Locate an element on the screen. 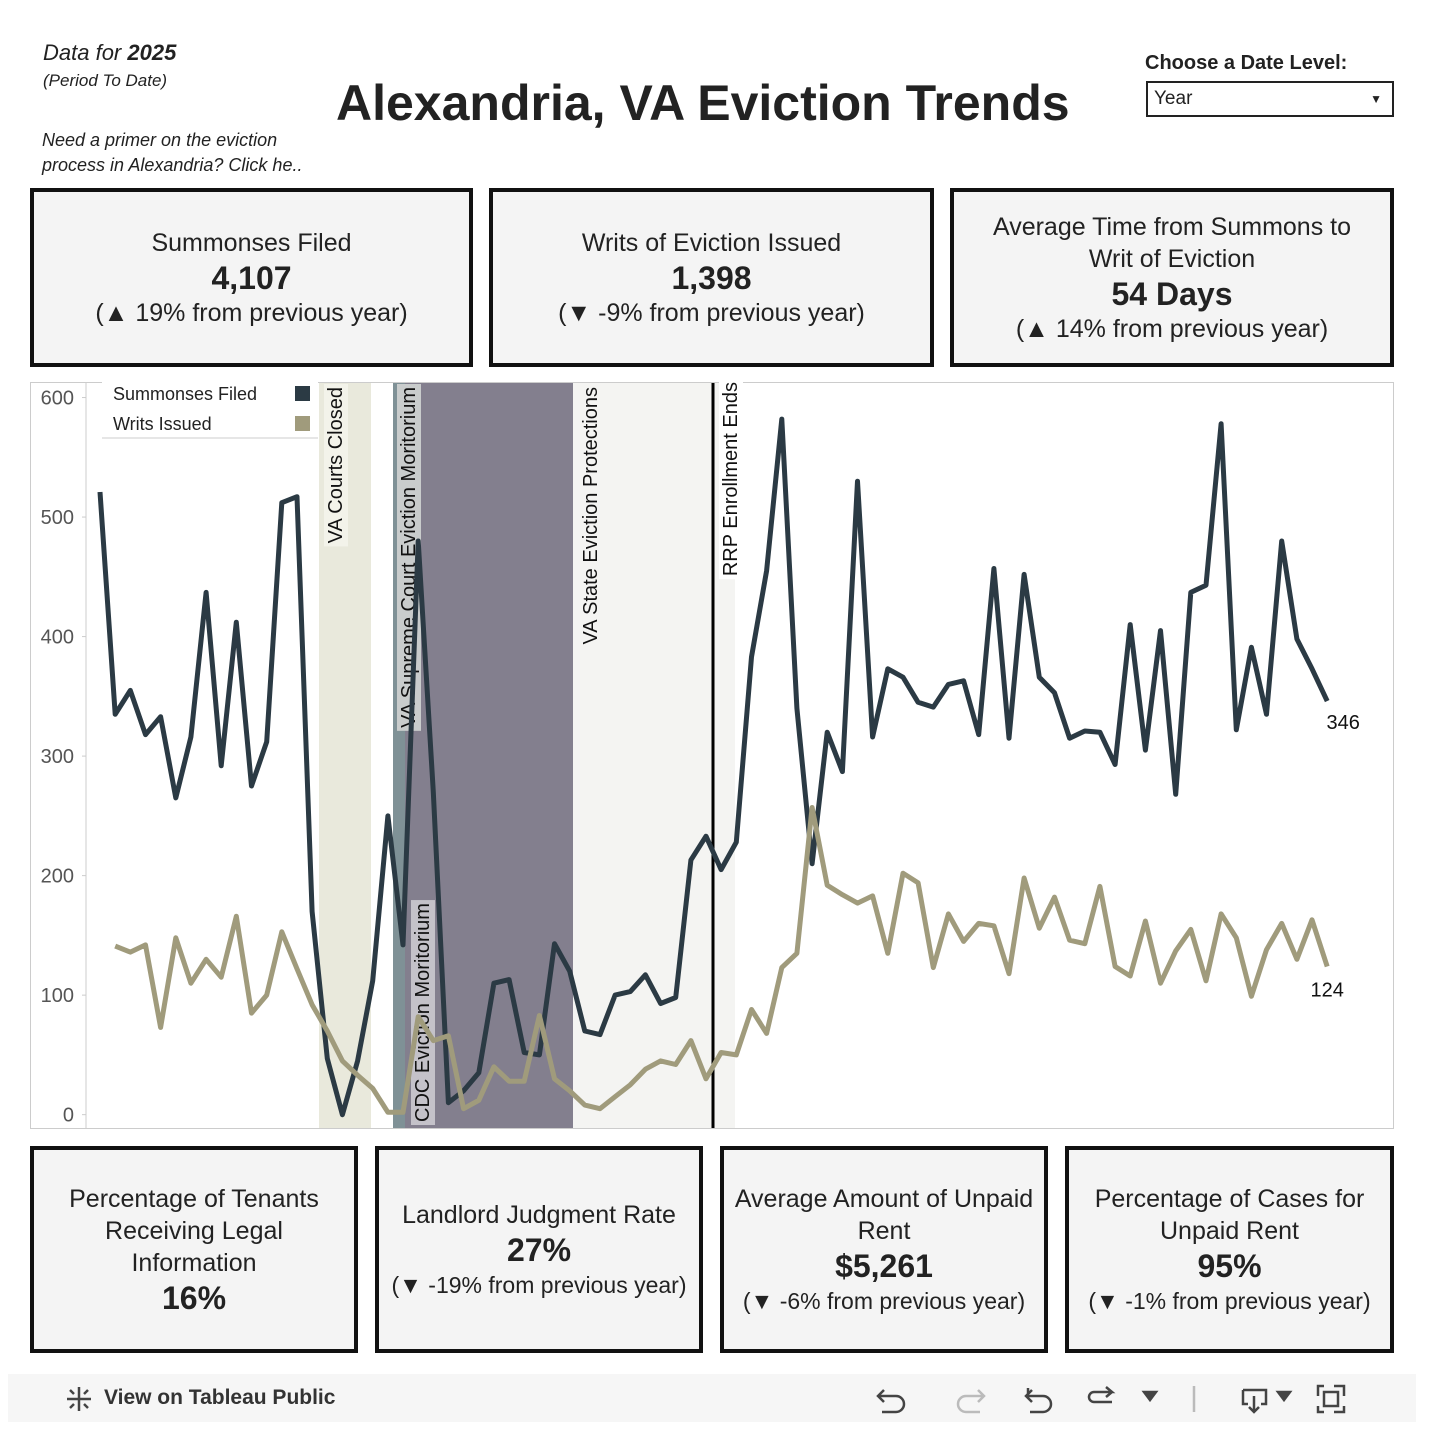  y-tick-label: 600 is located at coordinates (57, 399).